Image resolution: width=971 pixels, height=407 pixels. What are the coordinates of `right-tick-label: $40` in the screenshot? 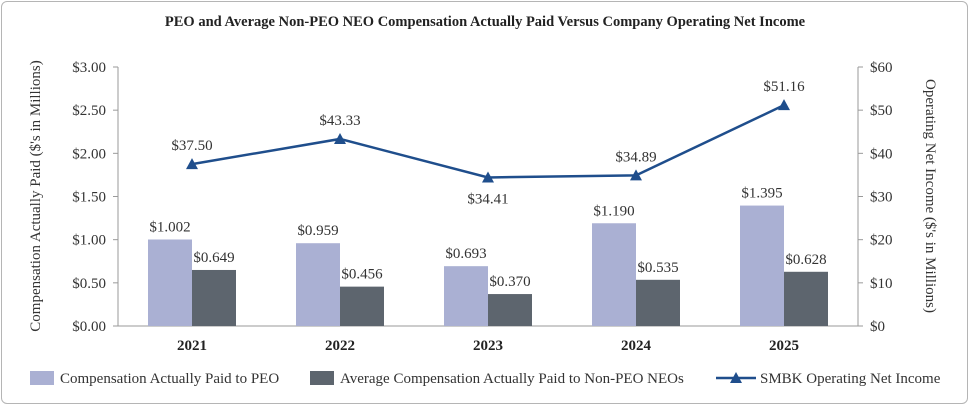 It's located at (881, 154).